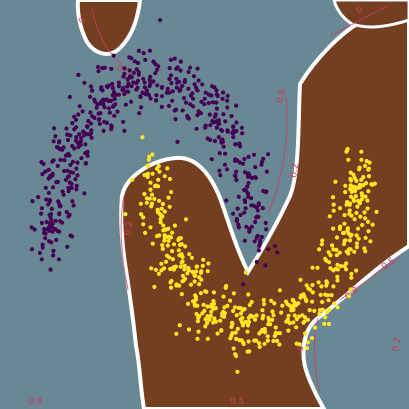 The image size is (409, 409). What do you see at coordinates (107, 36) in the screenshot?
I see `contour-line-a` at bounding box center [107, 36].